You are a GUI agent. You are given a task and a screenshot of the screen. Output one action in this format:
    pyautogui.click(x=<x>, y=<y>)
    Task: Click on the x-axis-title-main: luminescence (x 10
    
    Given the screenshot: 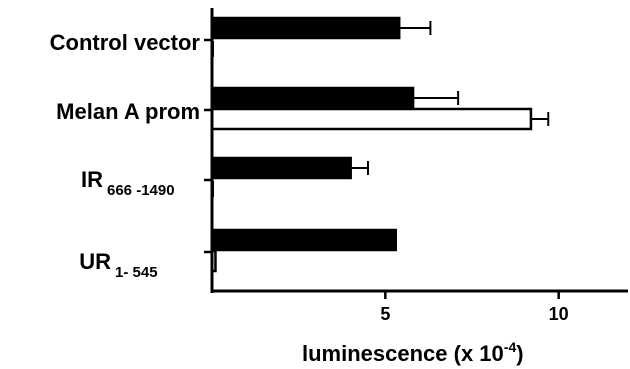 What is the action you would take?
    pyautogui.click(x=403, y=353)
    